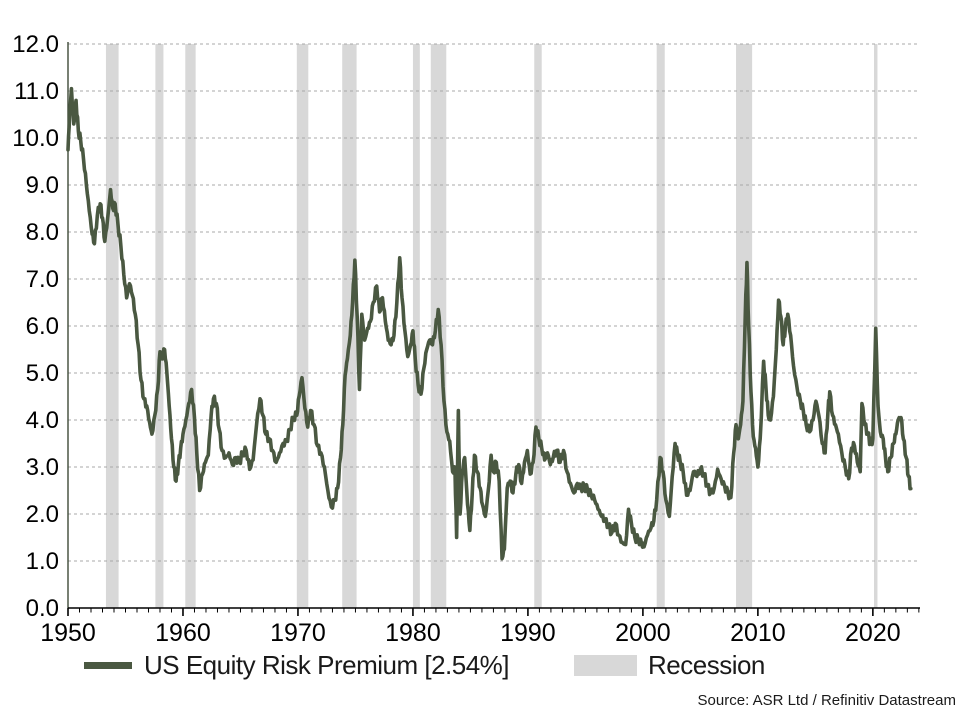 The height and width of the screenshot is (720, 960). What do you see at coordinates (42, 608) in the screenshot?
I see `y-tick-label: 0.0` at bounding box center [42, 608].